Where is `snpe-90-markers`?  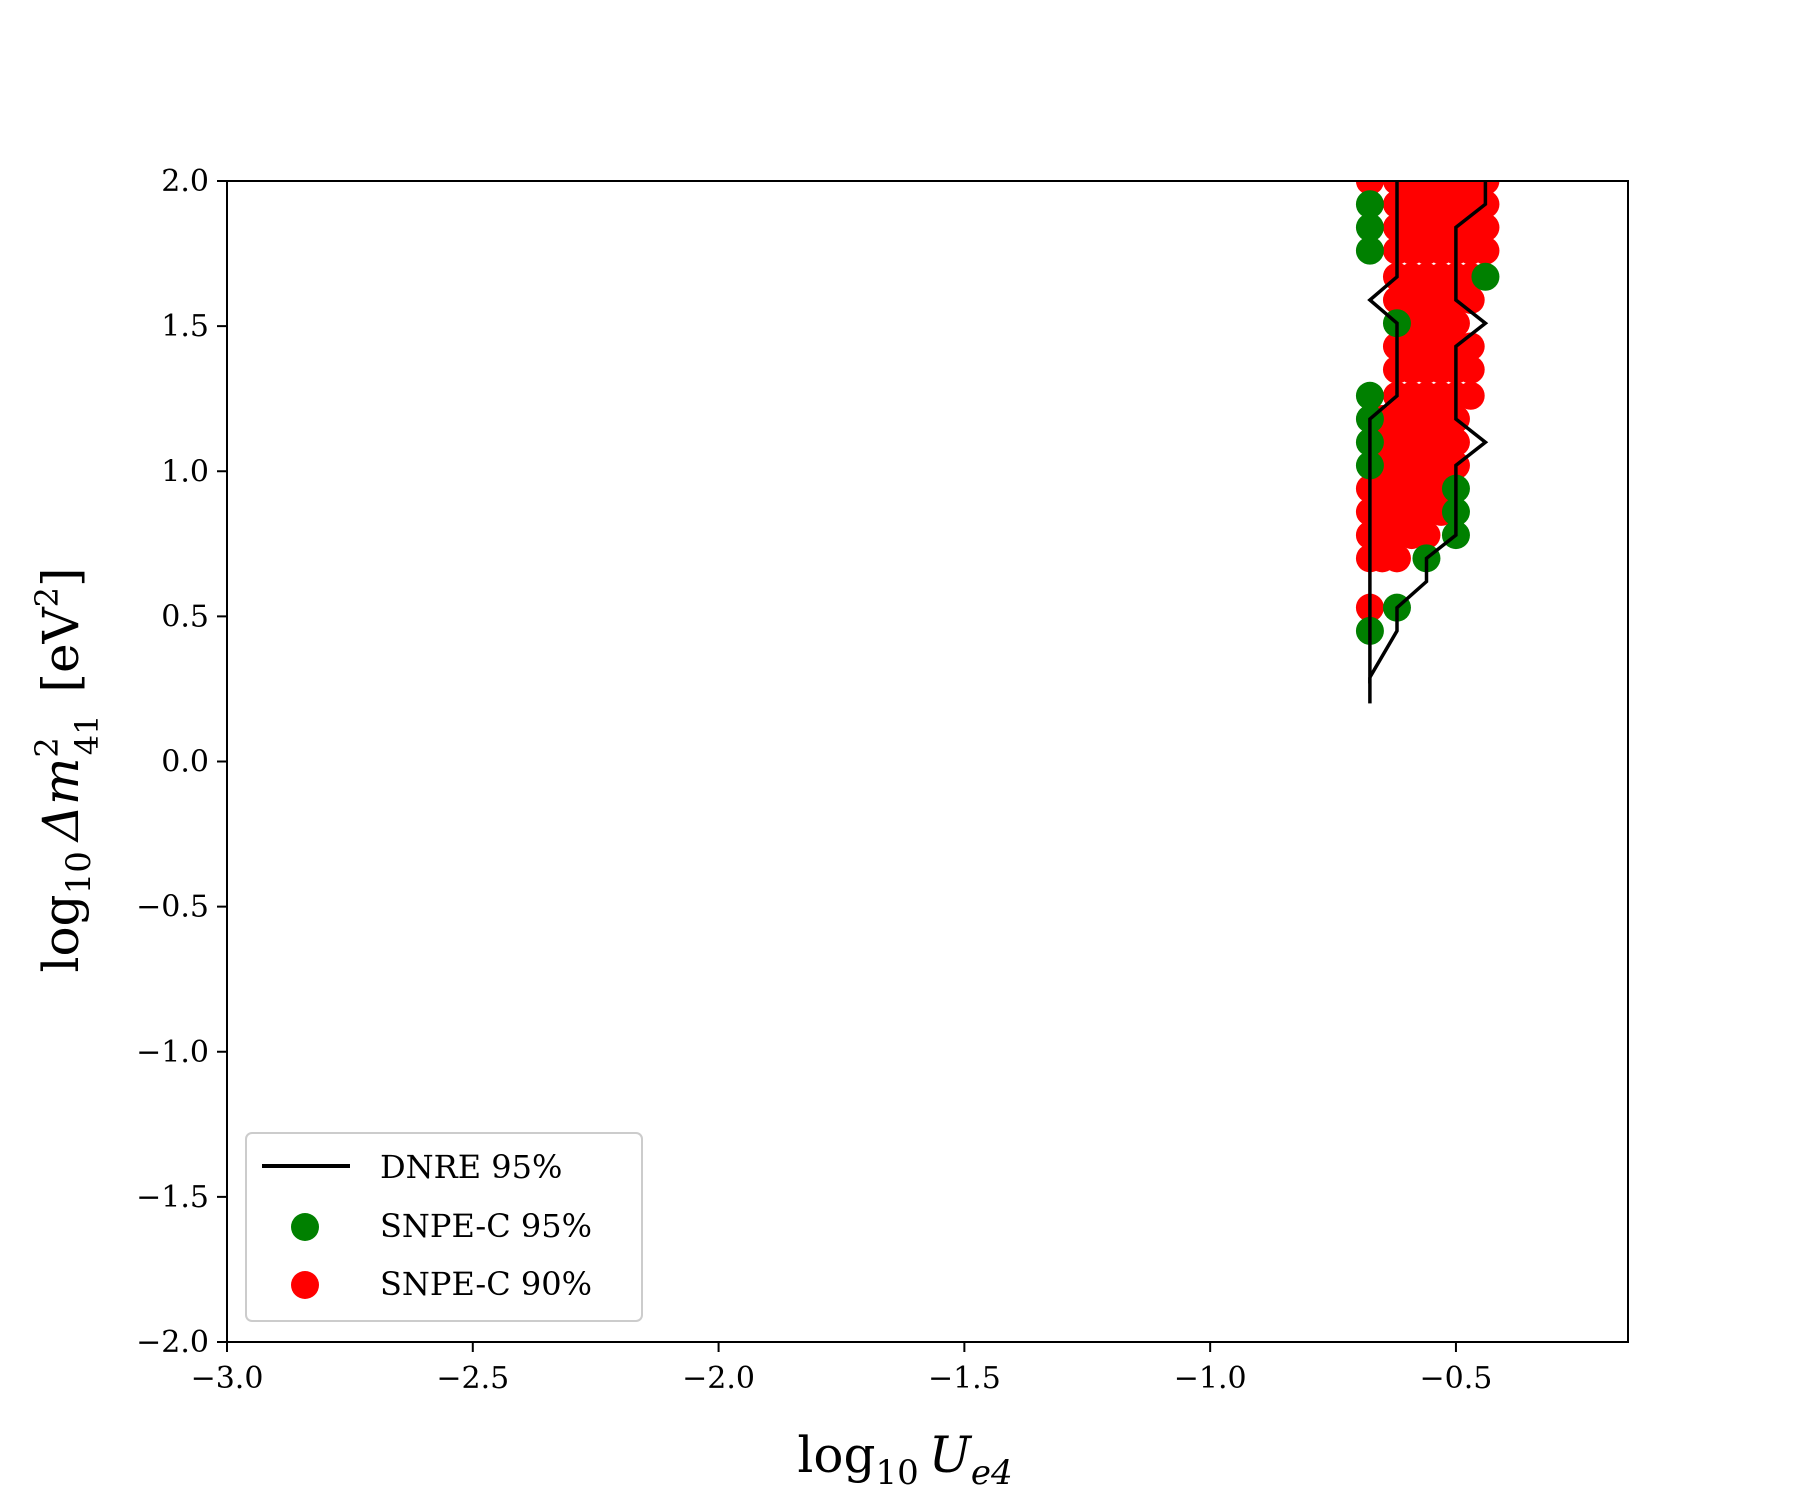
snpe-90-markers is located at coordinates (1427, 401).